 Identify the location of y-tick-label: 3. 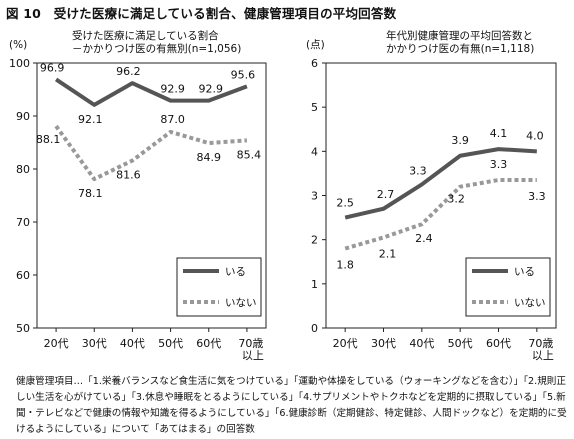
(314, 196).